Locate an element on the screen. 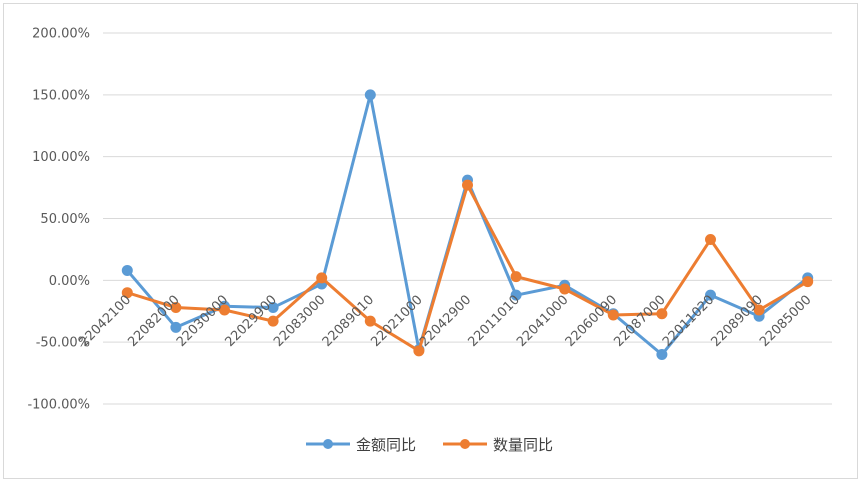  y-tick-label: -50.00% is located at coordinates (63, 343).